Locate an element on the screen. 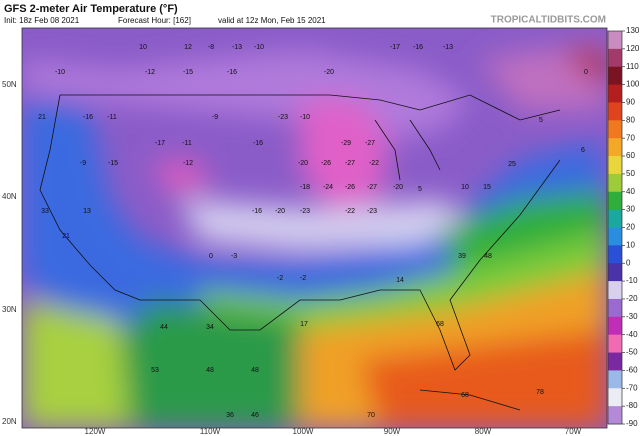 The width and height of the screenshot is (641, 436). colorbar-tick-label: 0 is located at coordinates (628, 262).